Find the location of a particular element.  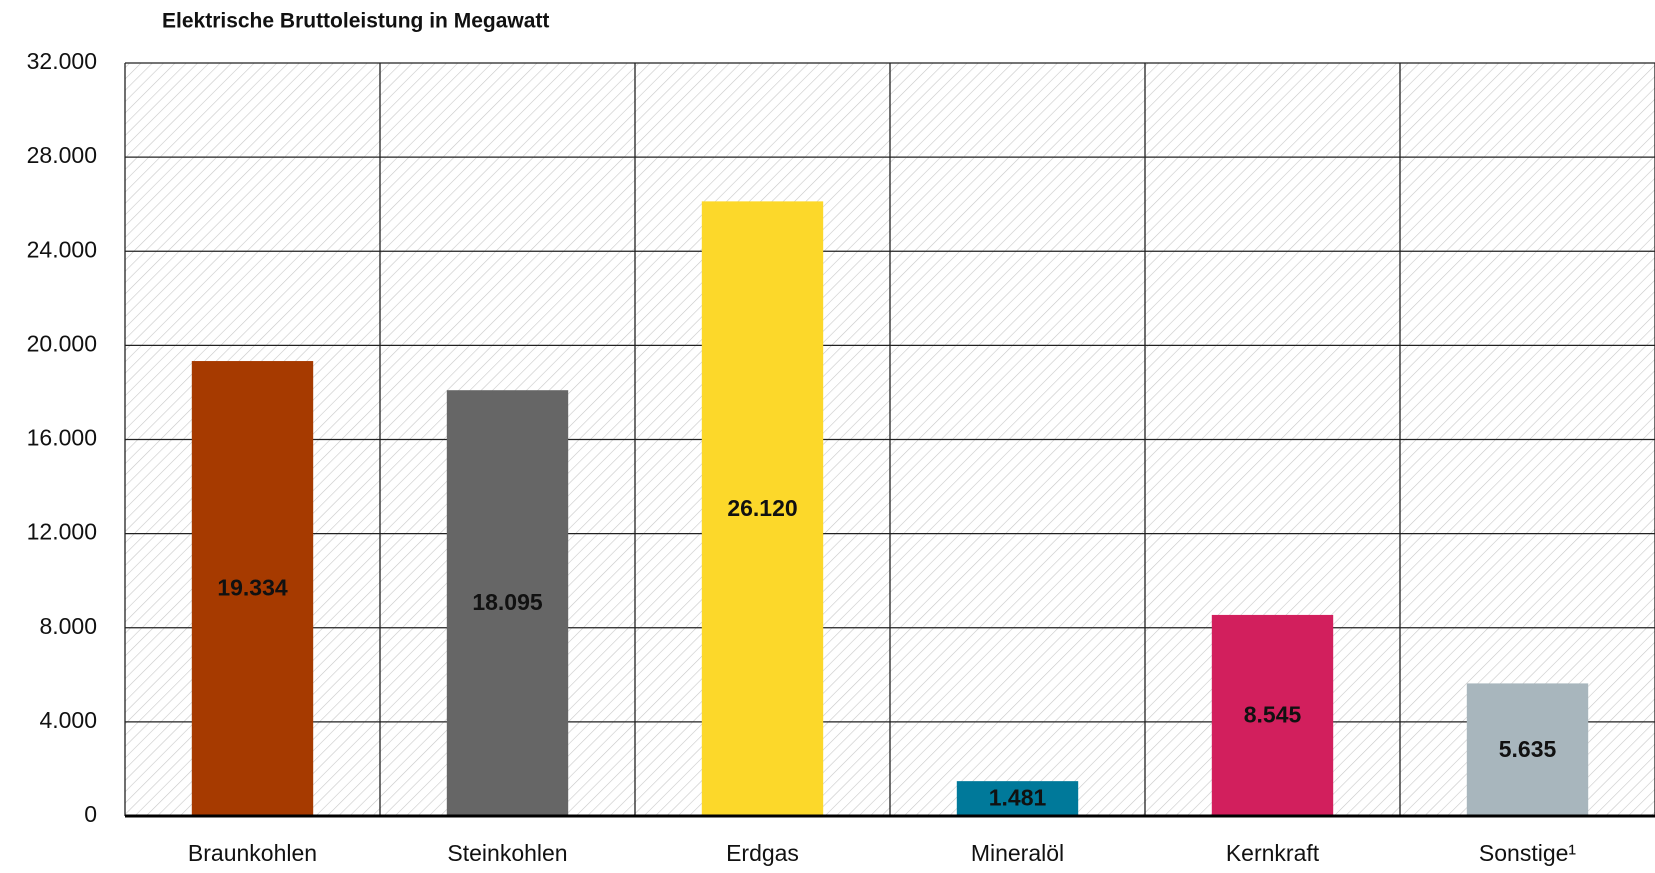

x-tick-label: Erdgas is located at coordinates (762, 853).